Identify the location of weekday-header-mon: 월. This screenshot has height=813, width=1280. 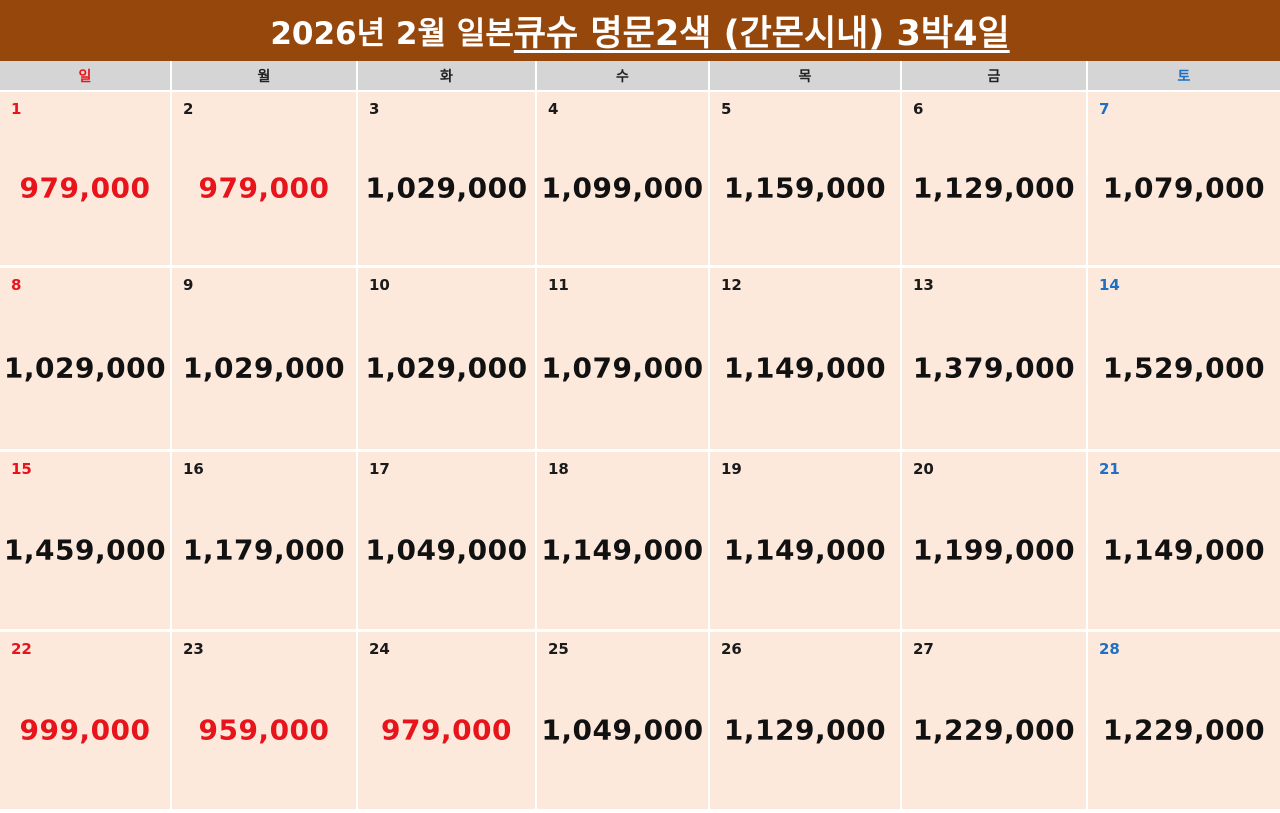
(265, 76).